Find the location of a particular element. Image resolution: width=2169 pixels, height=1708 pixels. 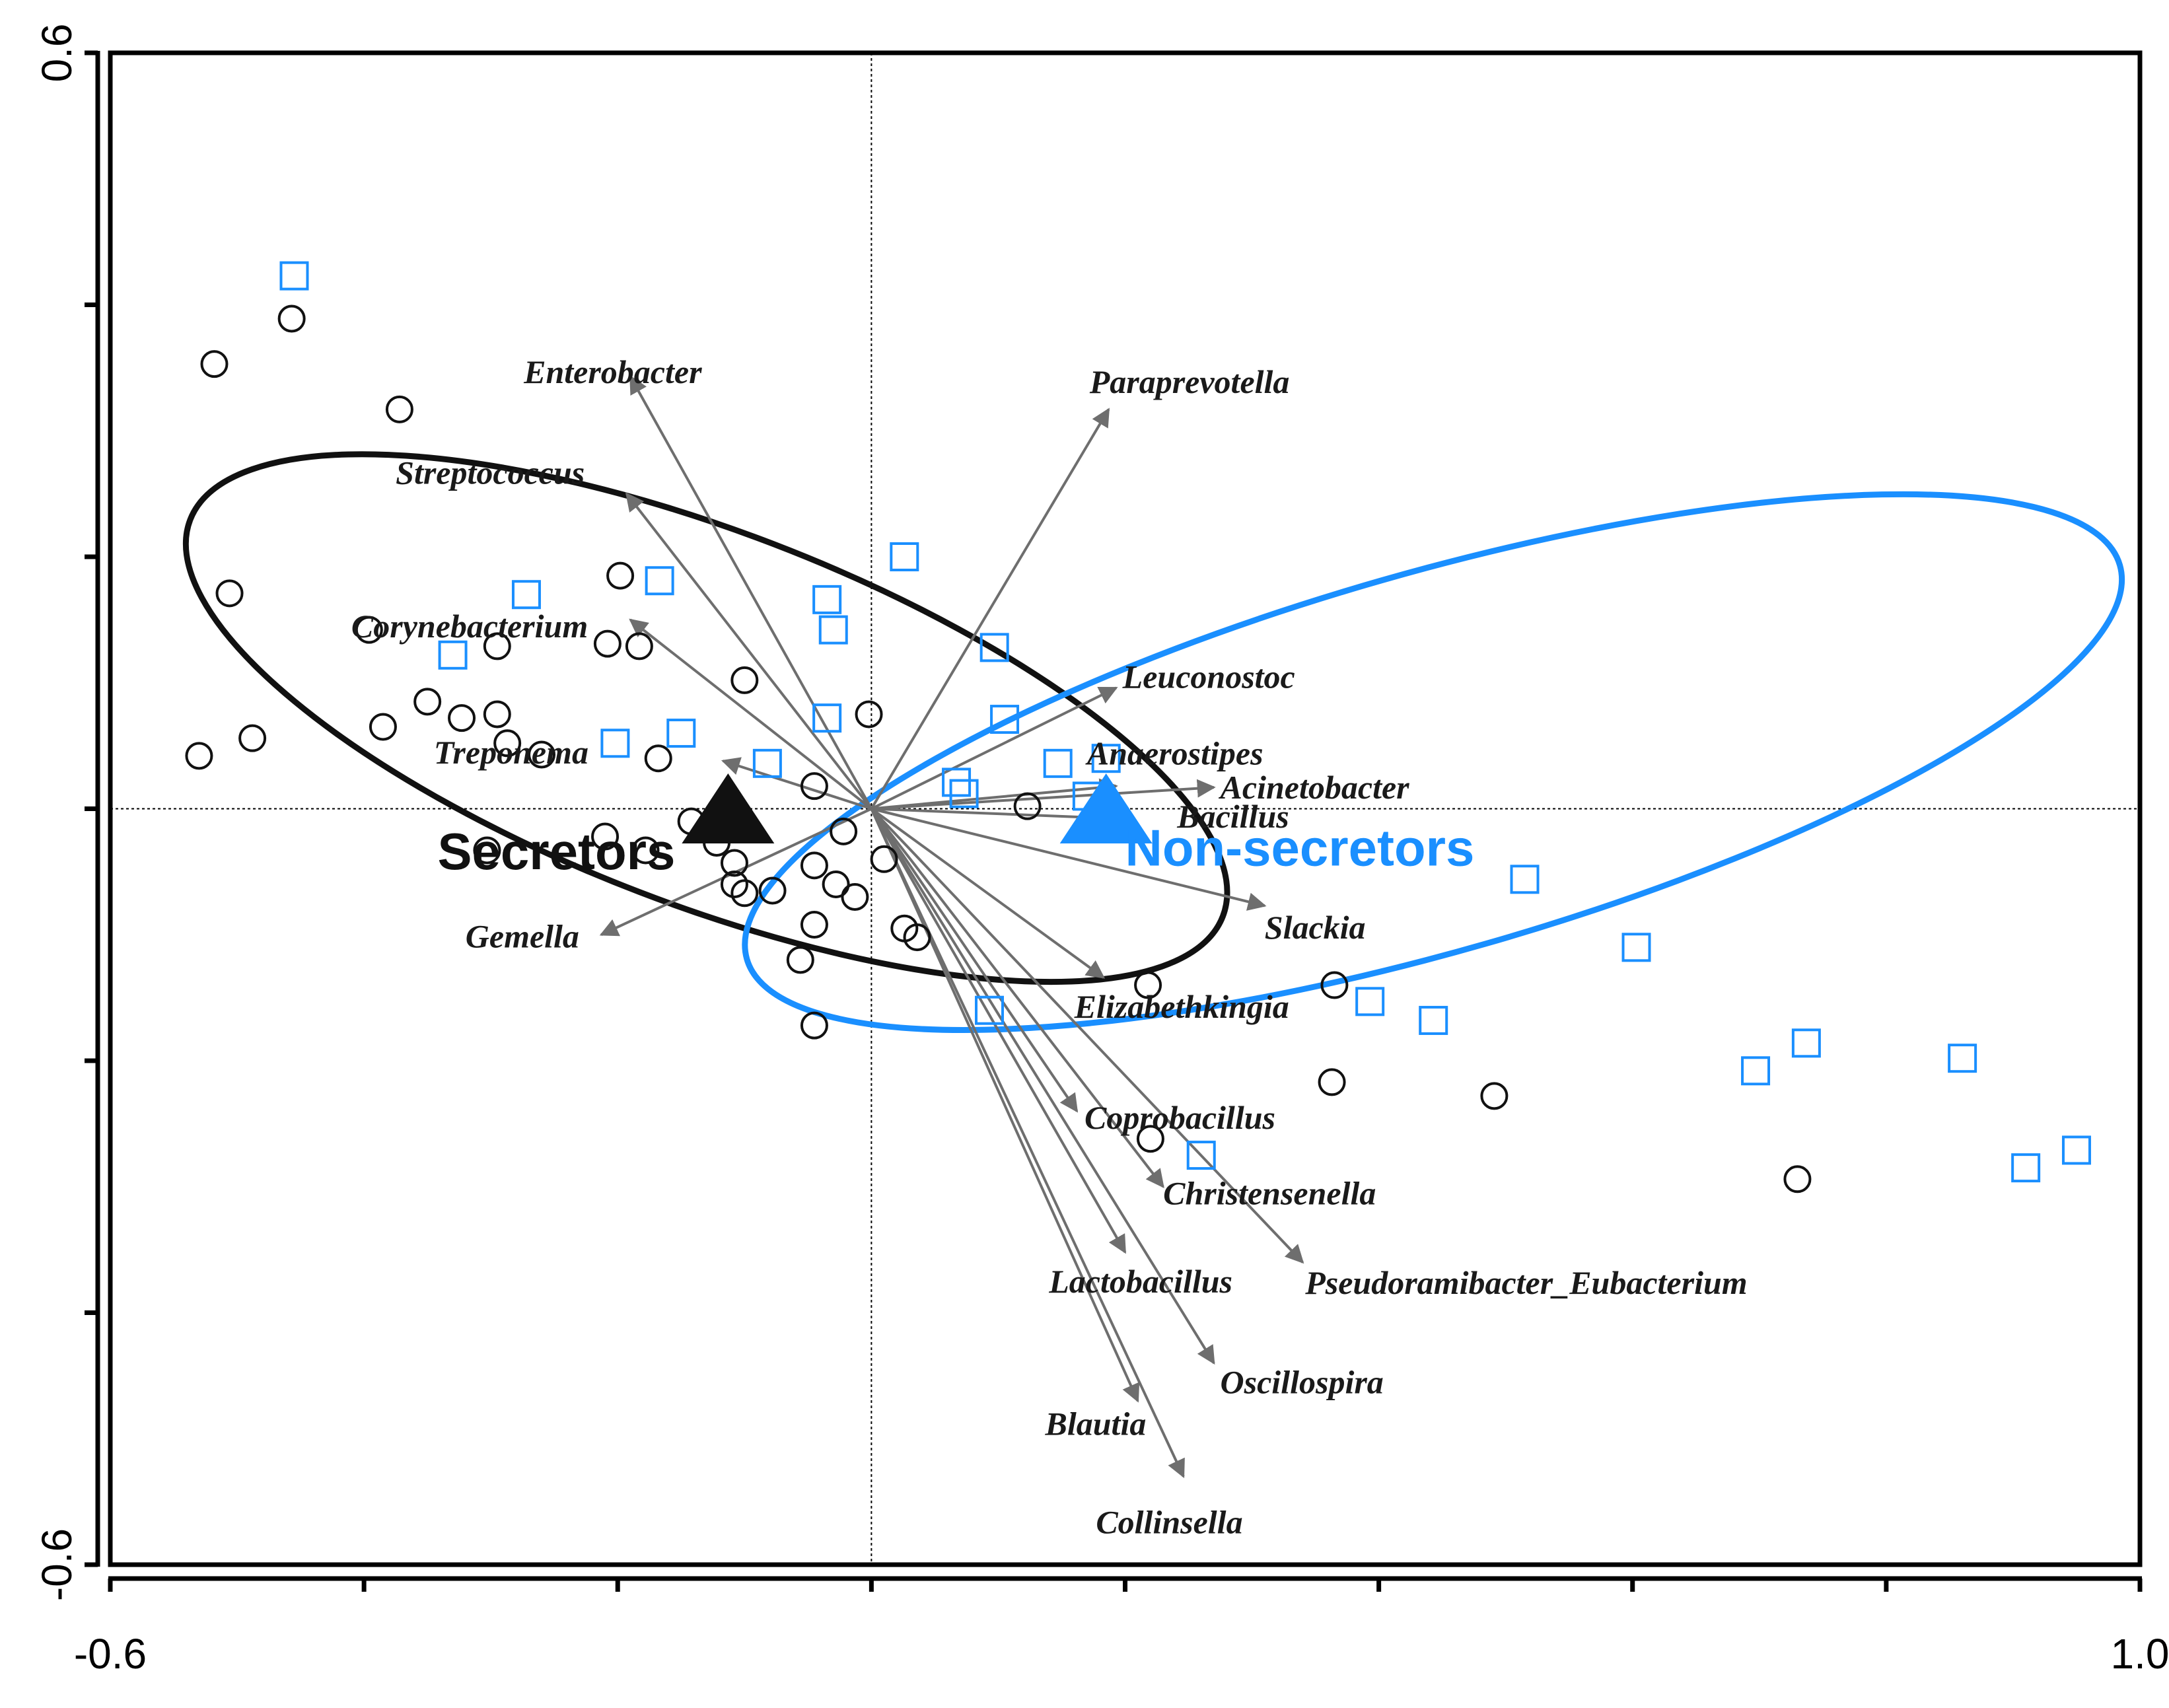

vector-oscillospira is located at coordinates (1042, 1086).